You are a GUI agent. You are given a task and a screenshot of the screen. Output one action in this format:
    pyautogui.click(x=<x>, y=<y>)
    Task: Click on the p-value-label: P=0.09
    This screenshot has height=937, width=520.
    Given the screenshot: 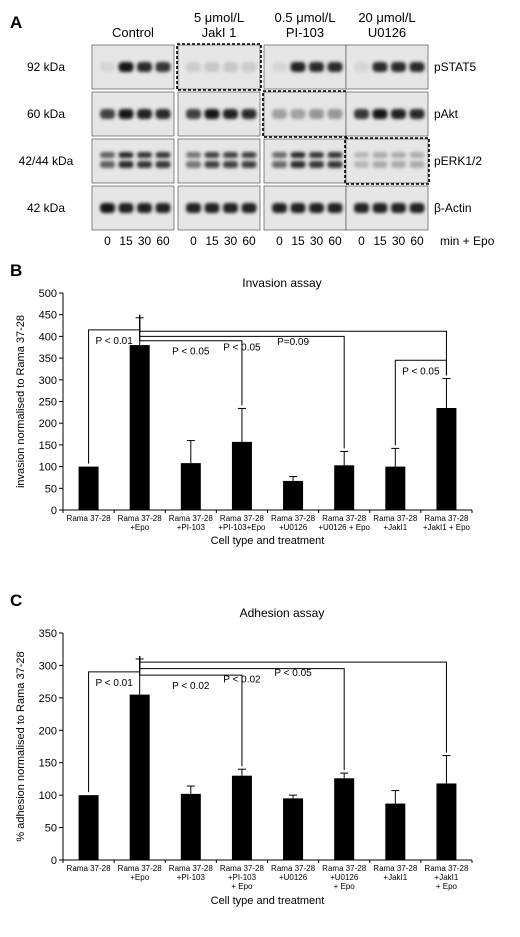 What is the action you would take?
    pyautogui.click(x=293, y=342)
    